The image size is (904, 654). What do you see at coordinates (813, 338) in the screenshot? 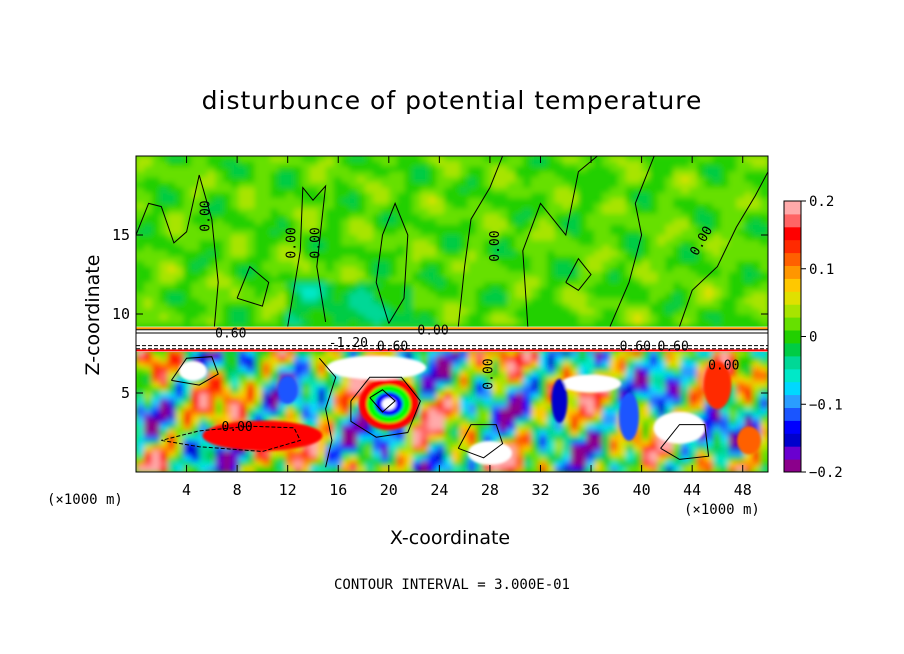
I see `colorbar-tick-label: 0` at bounding box center [813, 338].